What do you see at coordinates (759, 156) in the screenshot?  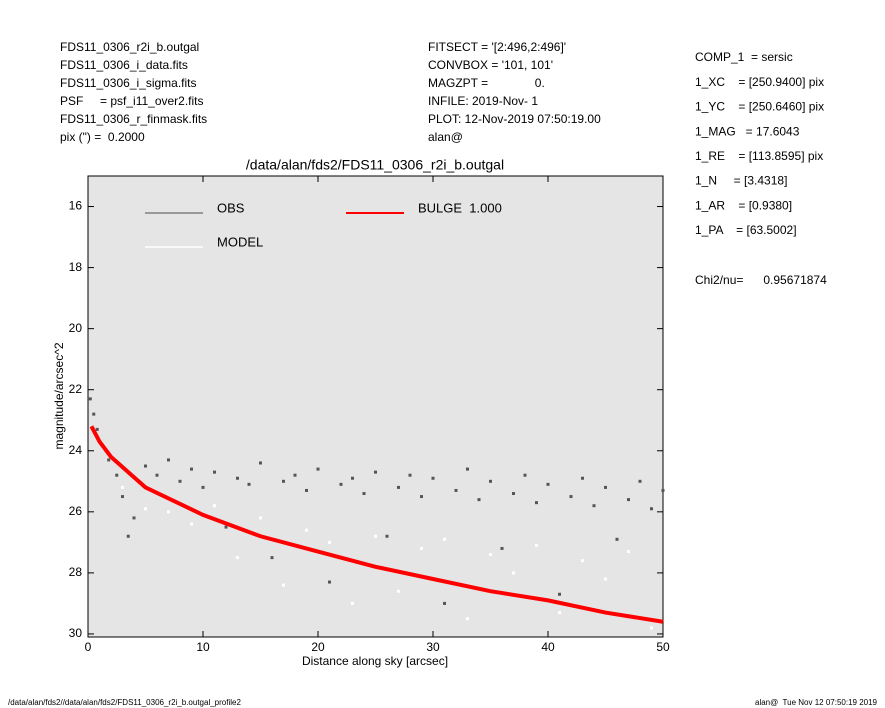 I see `parameter-line: 1_RE = [113.8595] pix` at bounding box center [759, 156].